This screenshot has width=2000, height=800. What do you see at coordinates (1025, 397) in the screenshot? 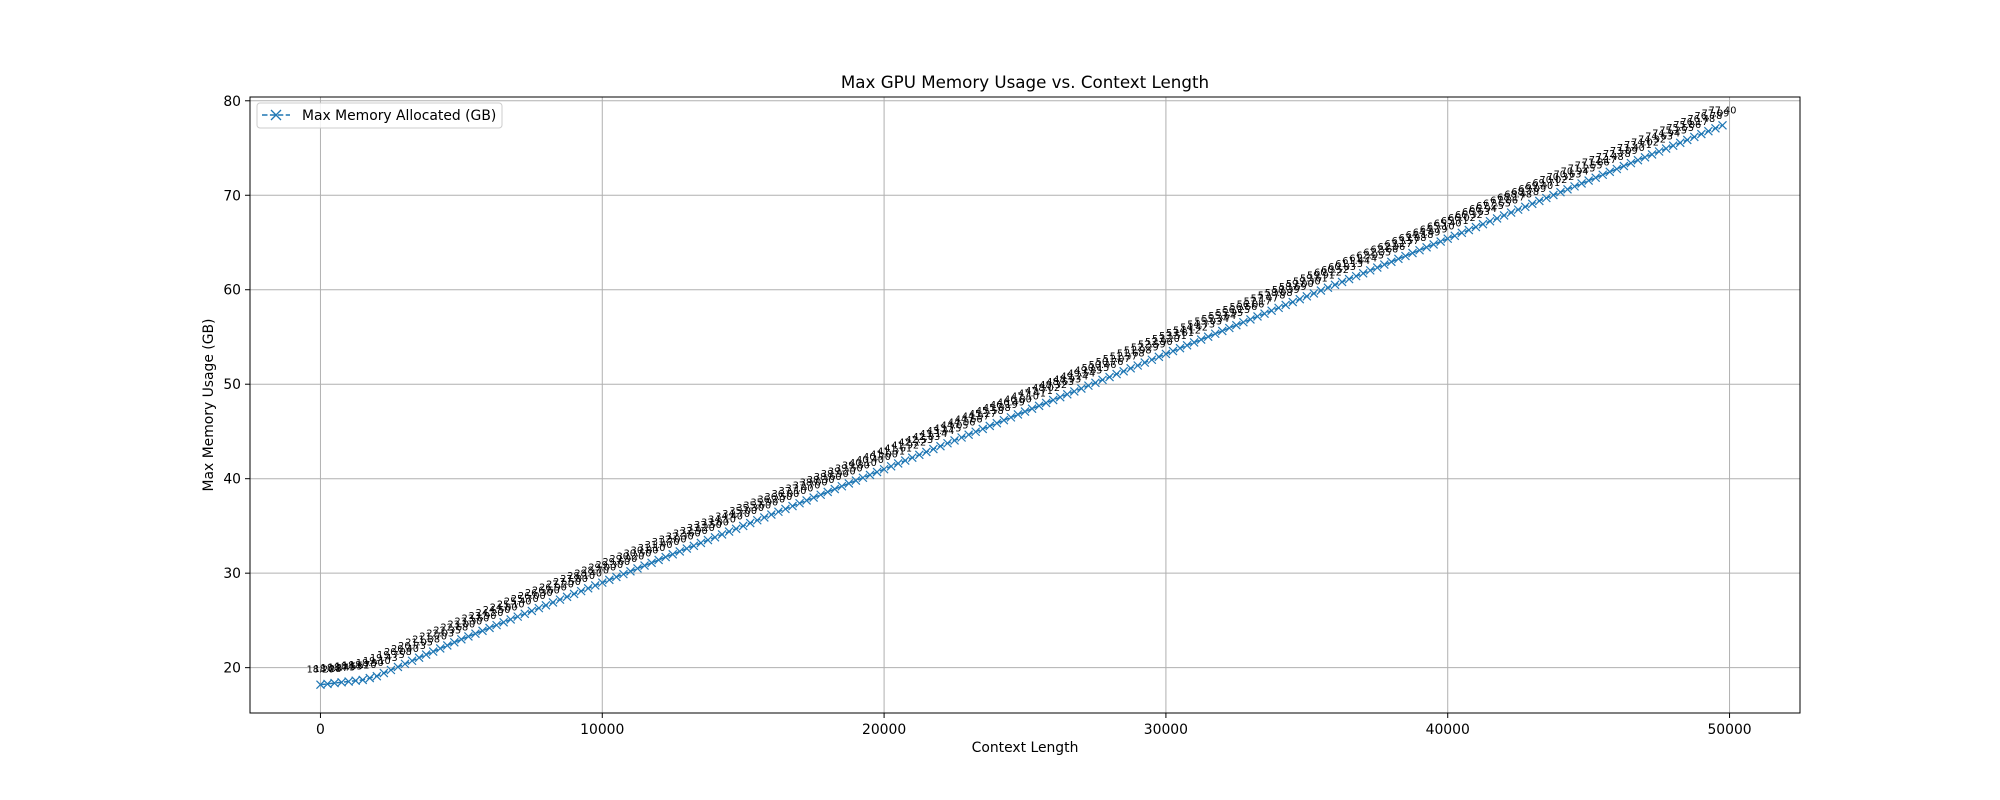
I see `data-point-label: 47.10` at bounding box center [1025, 397].